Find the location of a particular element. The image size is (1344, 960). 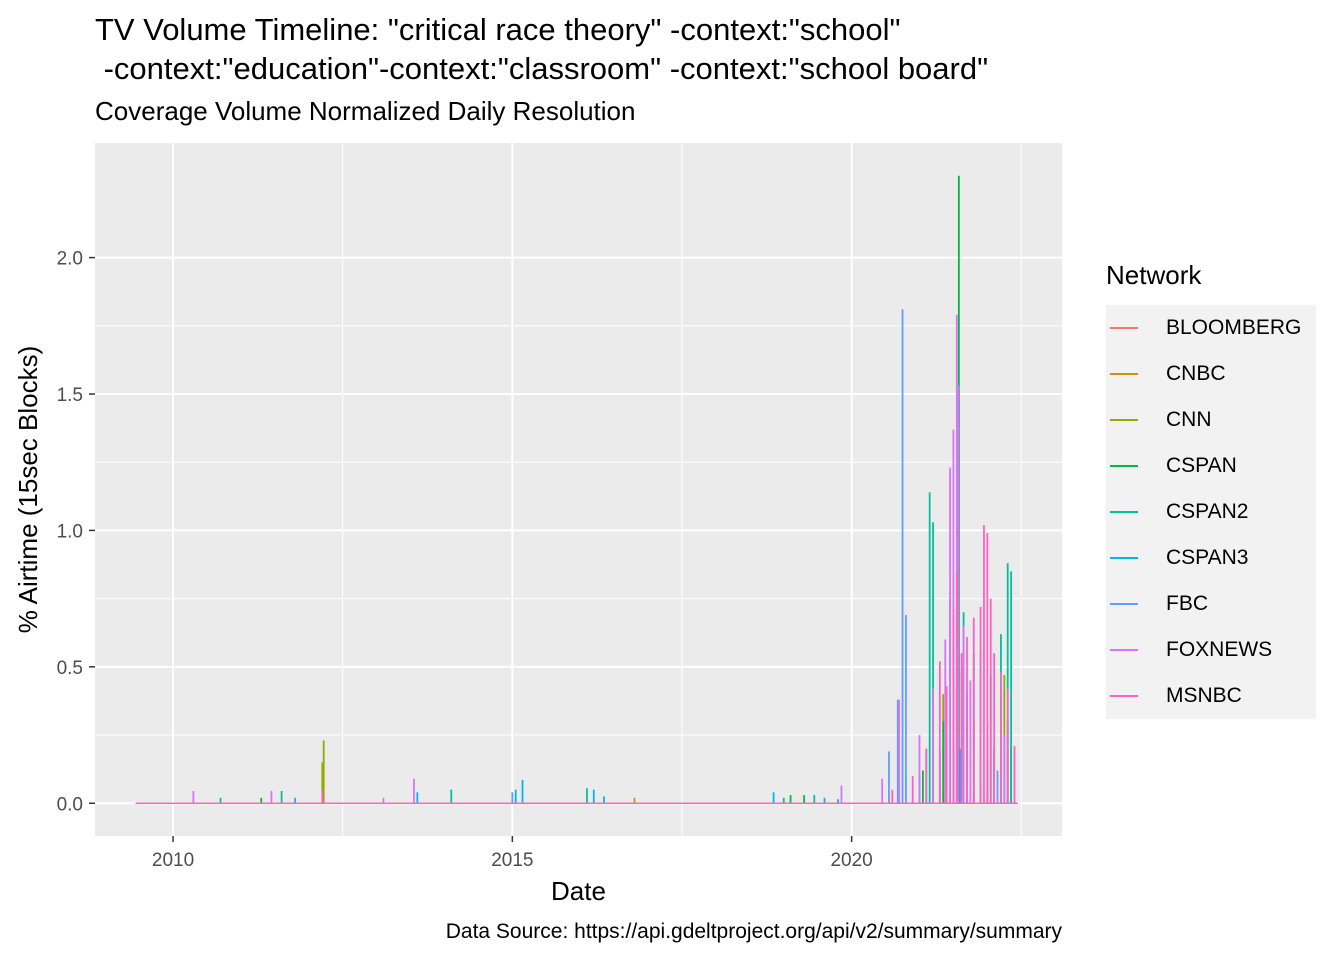

x-tick-label: 2015 is located at coordinates (512, 860).